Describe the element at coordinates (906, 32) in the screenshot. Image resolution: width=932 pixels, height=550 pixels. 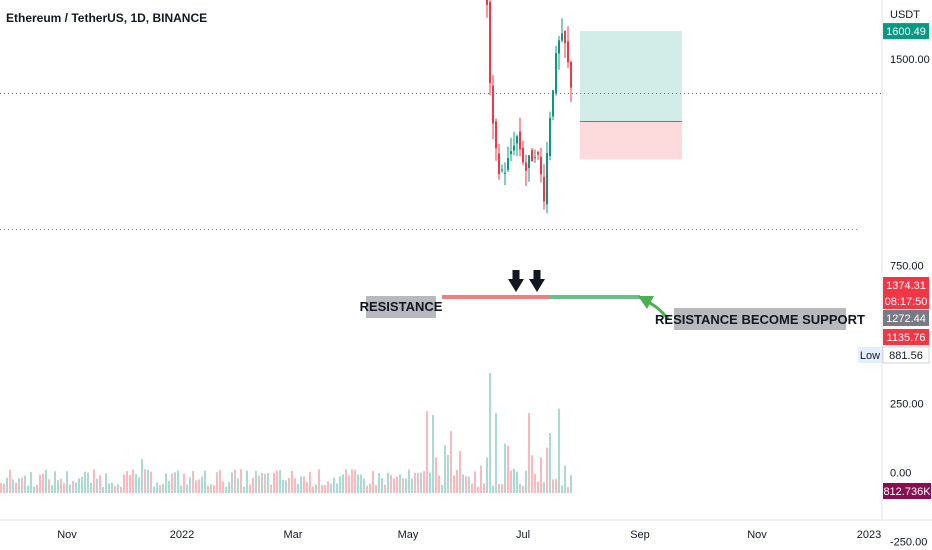
I see `svg-text: 1600.49` at that location.